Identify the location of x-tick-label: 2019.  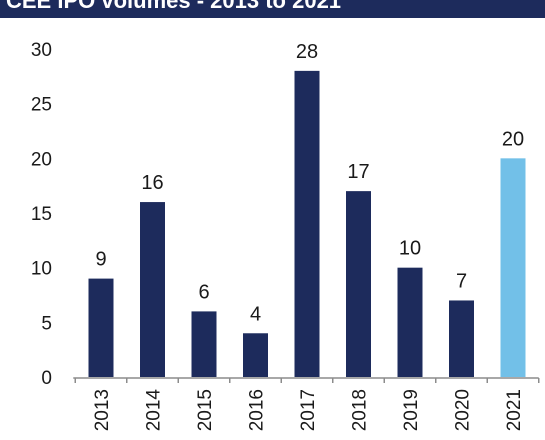
(411, 410).